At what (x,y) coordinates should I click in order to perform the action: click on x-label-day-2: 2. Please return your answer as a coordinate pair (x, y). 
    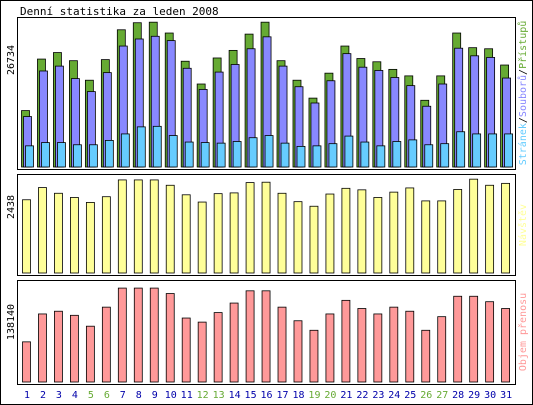
    Looking at the image, I should click on (43, 395).